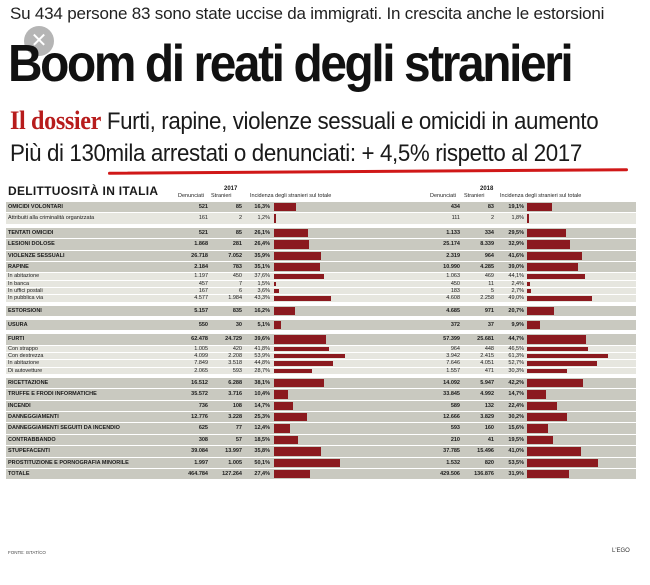 The width and height of the screenshot is (650, 585). Describe the element at coordinates (203, 428) in the screenshot. I see `denunciati-2017: 625` at that location.